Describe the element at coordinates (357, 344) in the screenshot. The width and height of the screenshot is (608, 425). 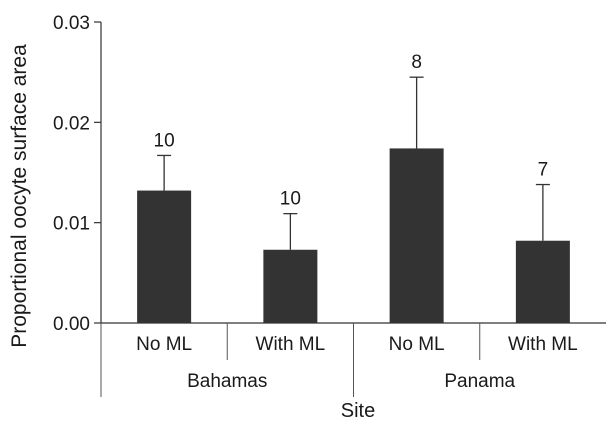
I see `x-category-labels: No ML With ML No ML With ML` at that location.